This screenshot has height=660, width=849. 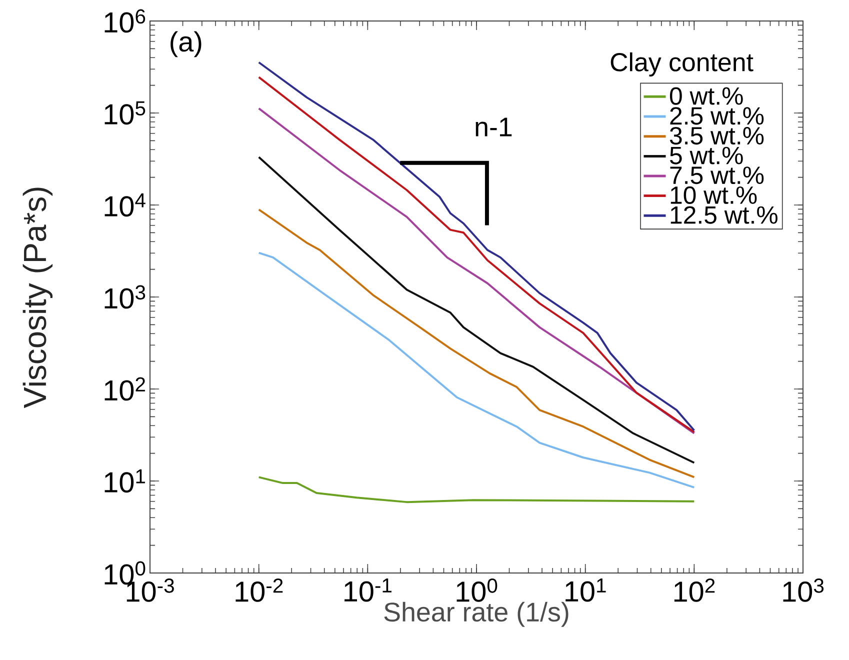 What do you see at coordinates (717, 175) in the screenshot?
I see `legend-label: 7.5 wt.%` at bounding box center [717, 175].